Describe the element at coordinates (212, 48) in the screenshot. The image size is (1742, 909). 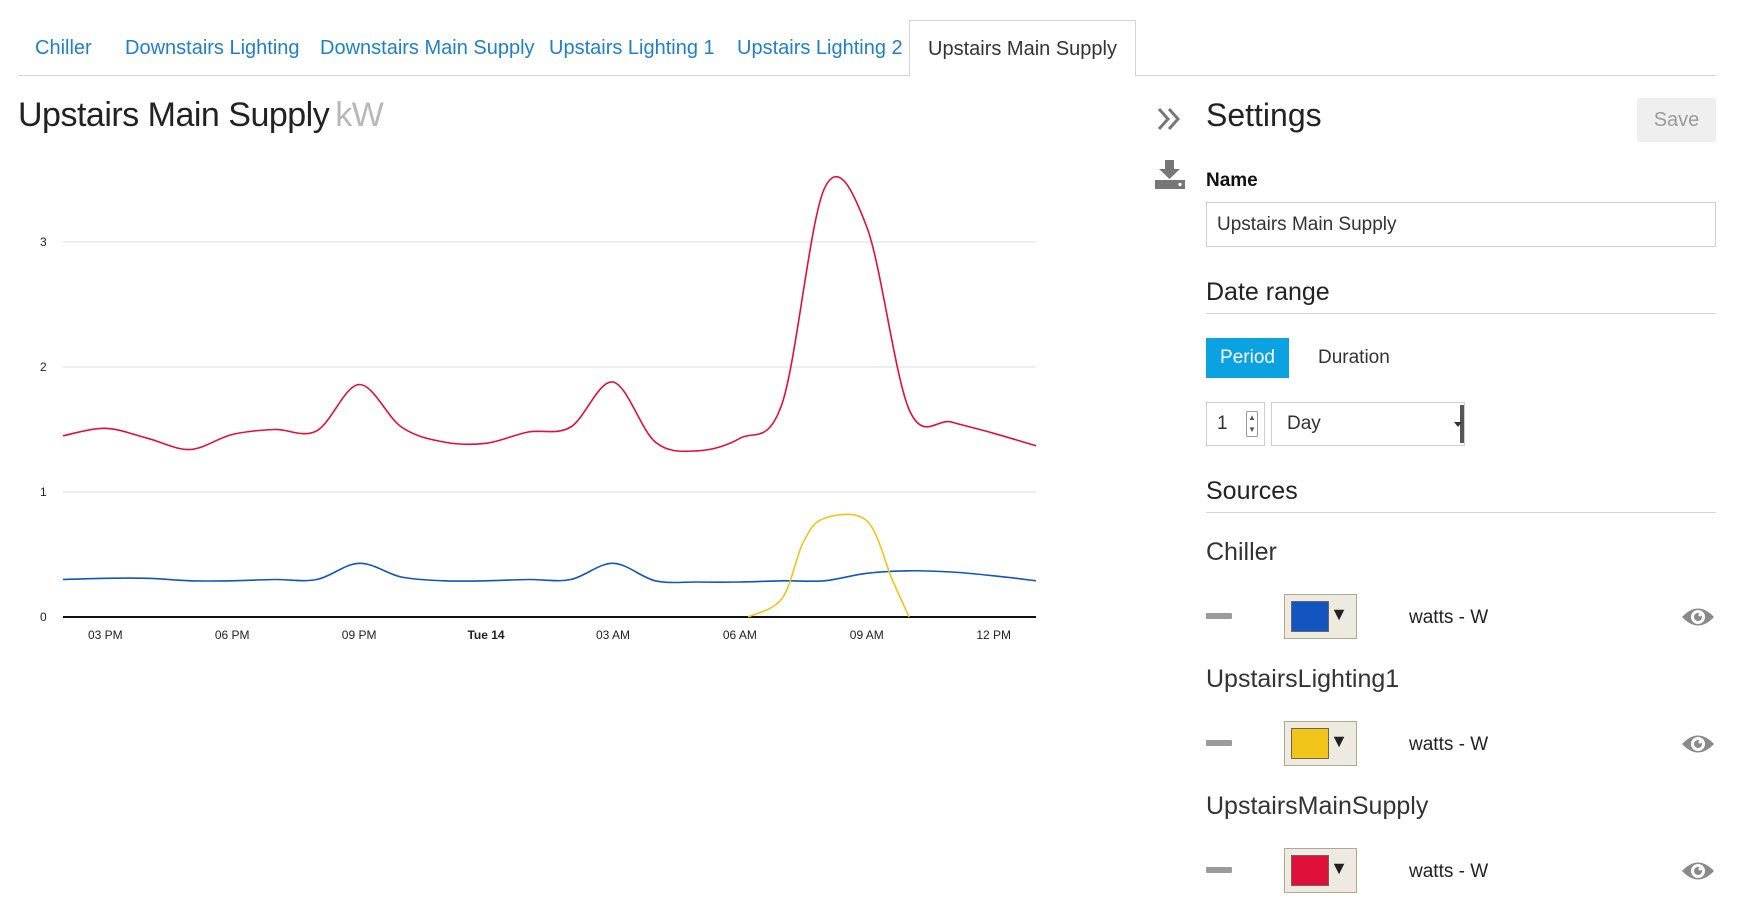
I see `tab-downstairs-lighting: Downstairs Lighting` at that location.